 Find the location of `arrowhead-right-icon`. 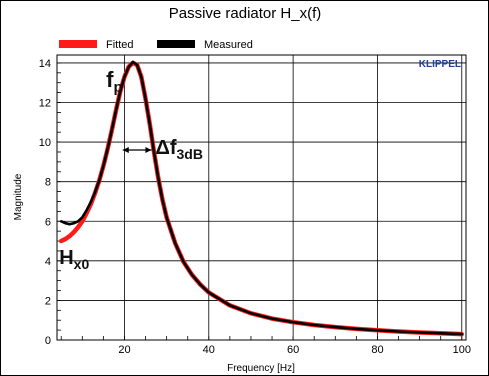

arrowhead-right-icon is located at coordinates (148, 150).